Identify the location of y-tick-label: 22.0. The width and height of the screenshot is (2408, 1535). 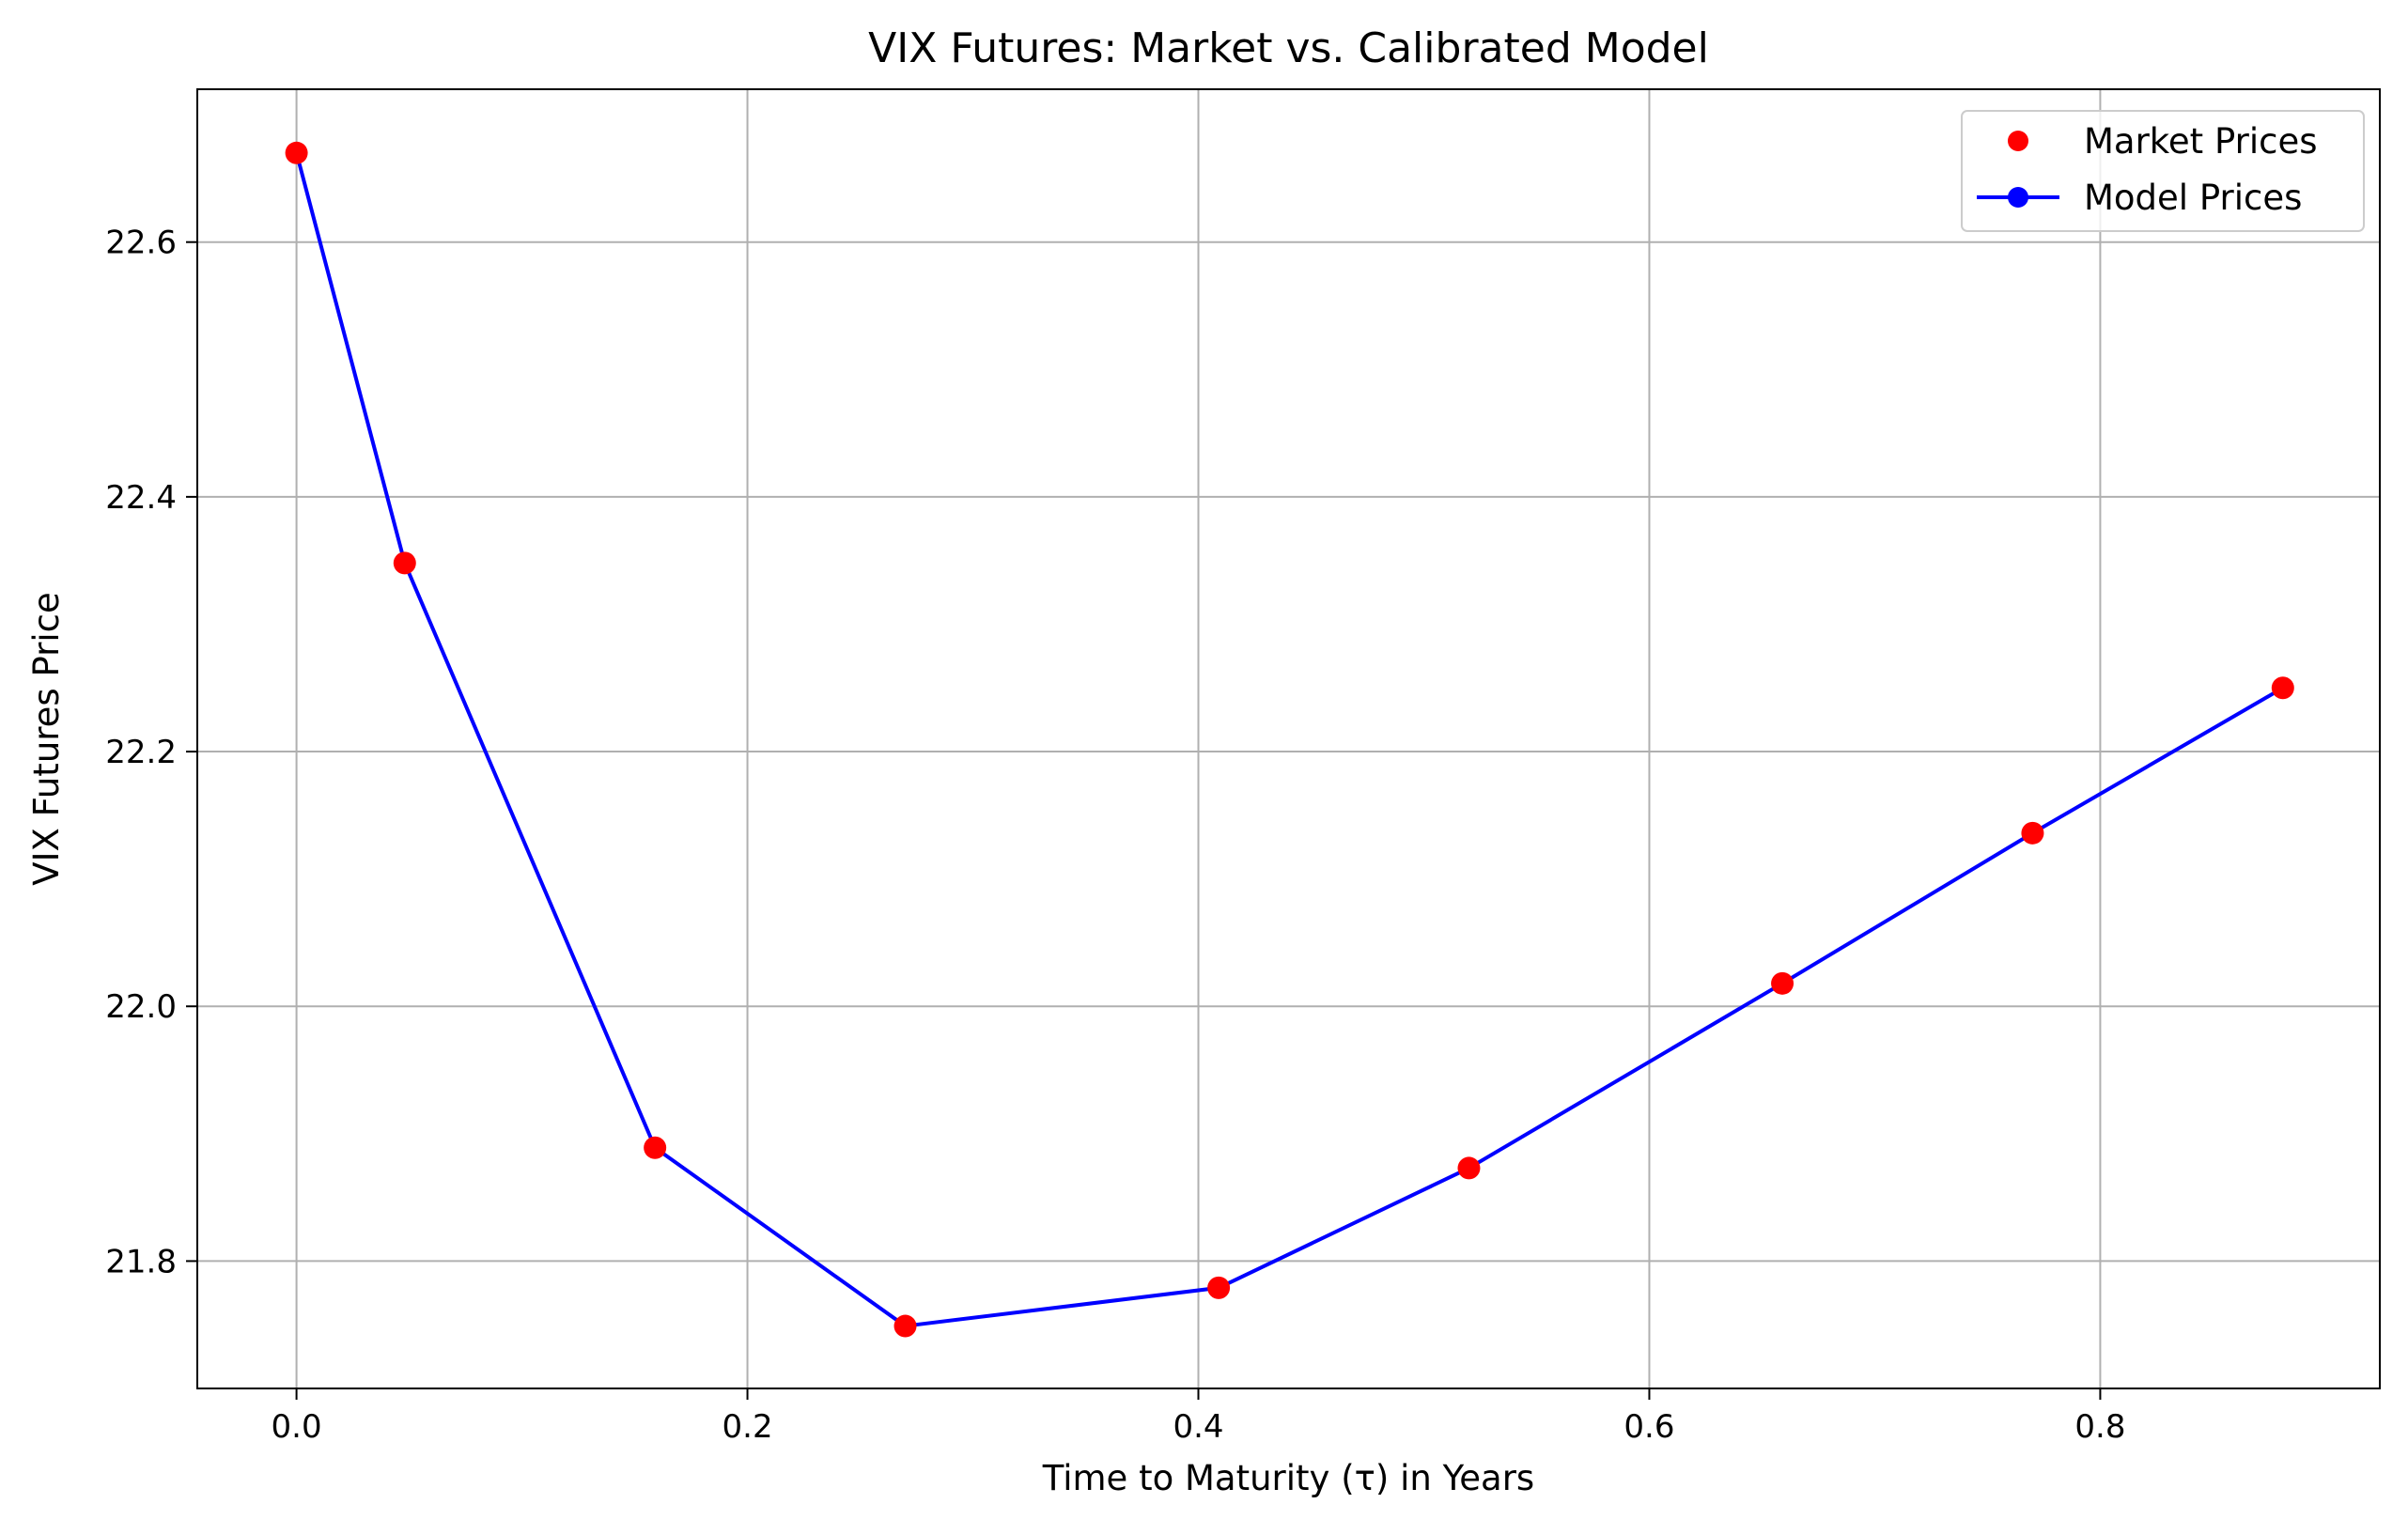
(141, 1007).